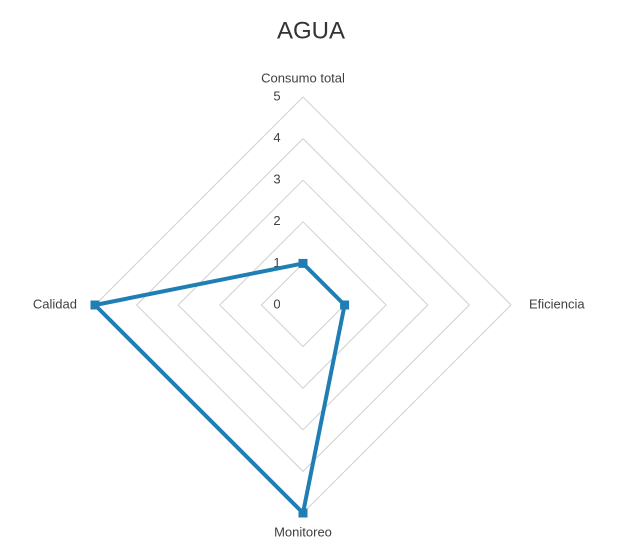  Describe the element at coordinates (55, 303) in the screenshot. I see `category-label: Calidad` at that location.